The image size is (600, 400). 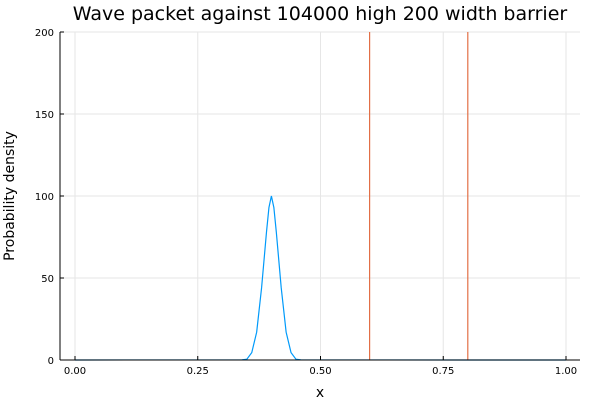 What do you see at coordinates (44, 115) in the screenshot?
I see `y-tick-label: 150` at bounding box center [44, 115].